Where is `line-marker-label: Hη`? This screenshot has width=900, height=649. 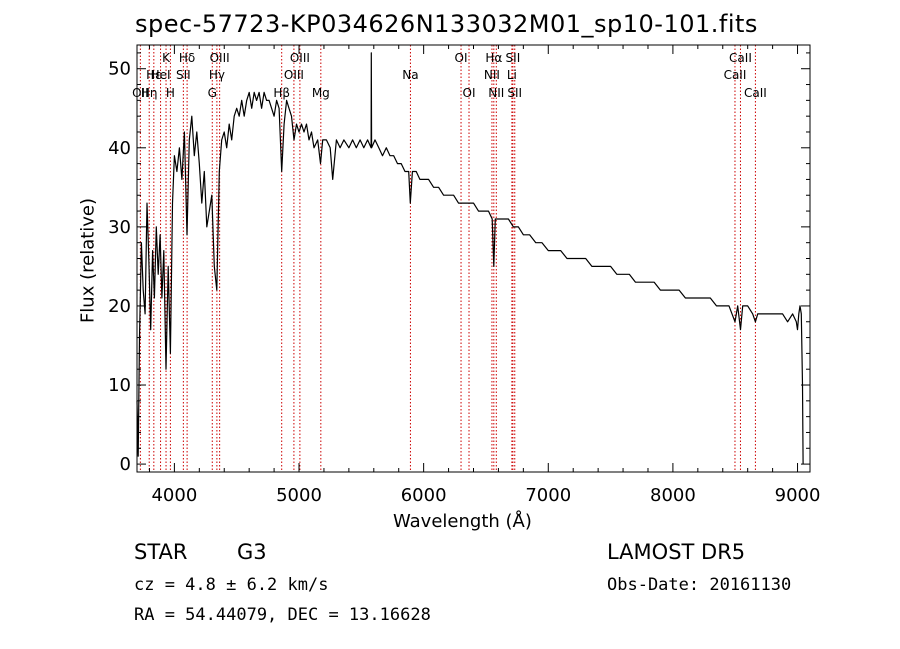 line-marker-label: Hη is located at coordinates (149, 93).